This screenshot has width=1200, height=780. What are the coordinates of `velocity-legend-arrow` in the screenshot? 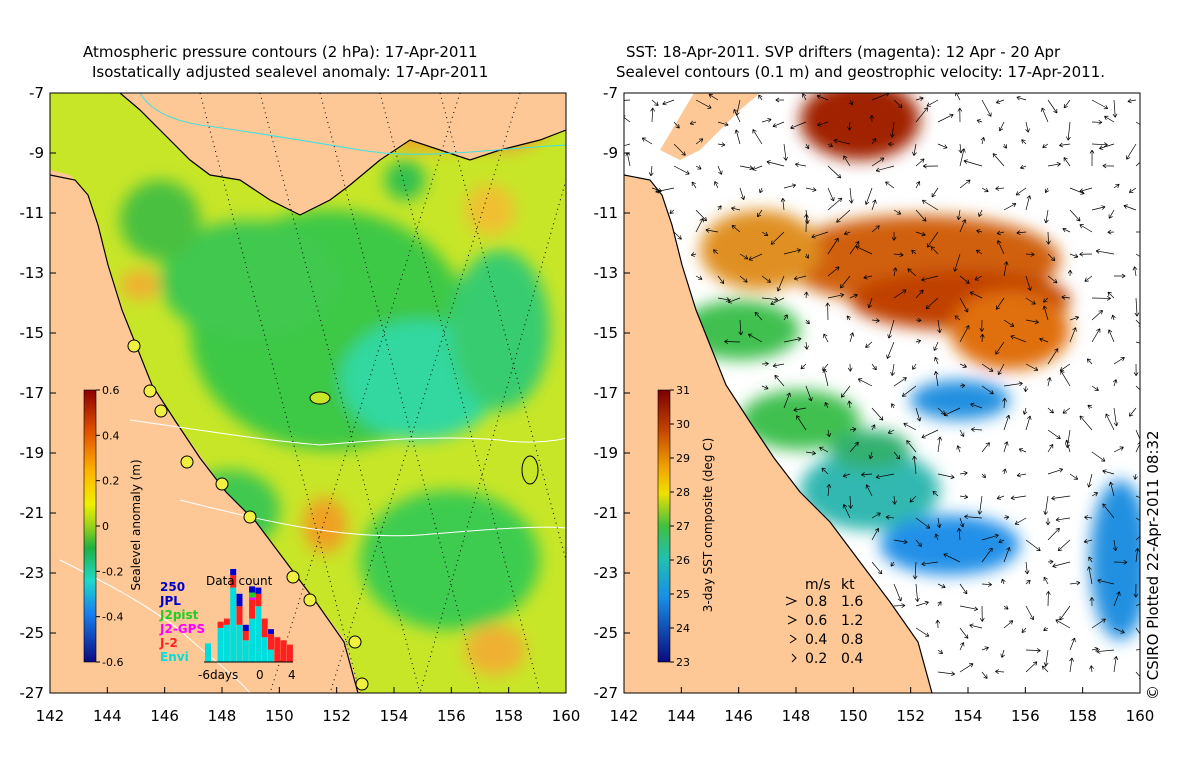 It's located at (794, 658).